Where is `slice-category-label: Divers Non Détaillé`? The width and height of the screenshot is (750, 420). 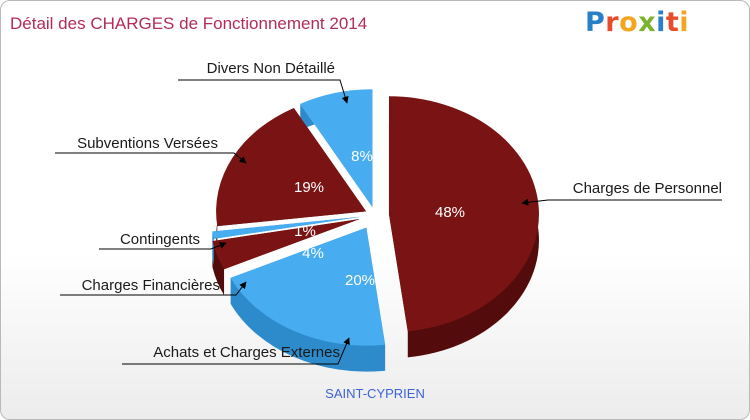 slice-category-label: Divers Non Détaillé is located at coordinates (271, 68).